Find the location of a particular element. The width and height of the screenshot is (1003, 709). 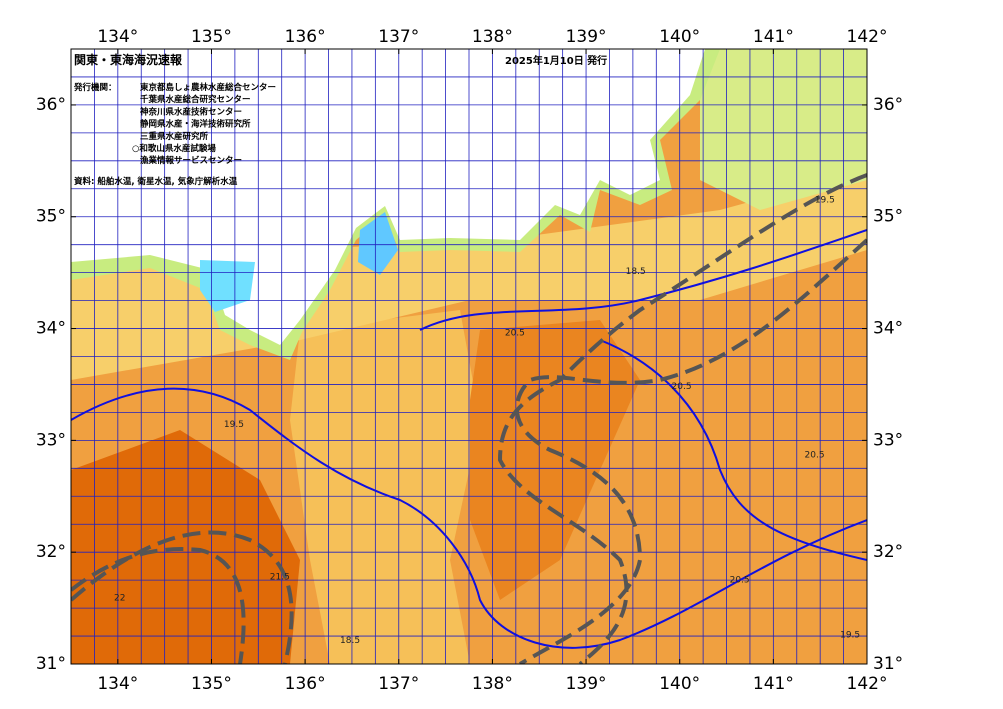

issue-date: 2025年1月10日 発行 is located at coordinates (556, 60).